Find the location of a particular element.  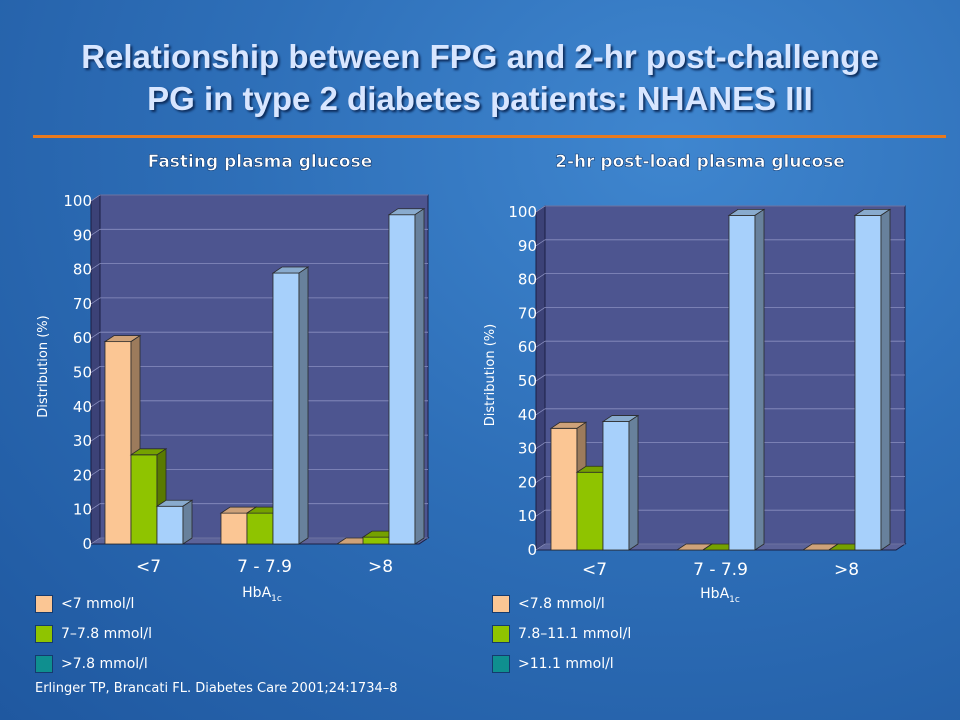

chart-title: Fasting plasma glucose is located at coordinates (260, 162).